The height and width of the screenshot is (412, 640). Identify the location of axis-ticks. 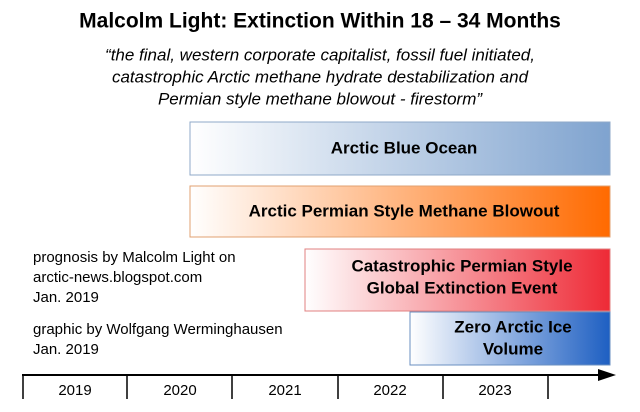
(285, 387).